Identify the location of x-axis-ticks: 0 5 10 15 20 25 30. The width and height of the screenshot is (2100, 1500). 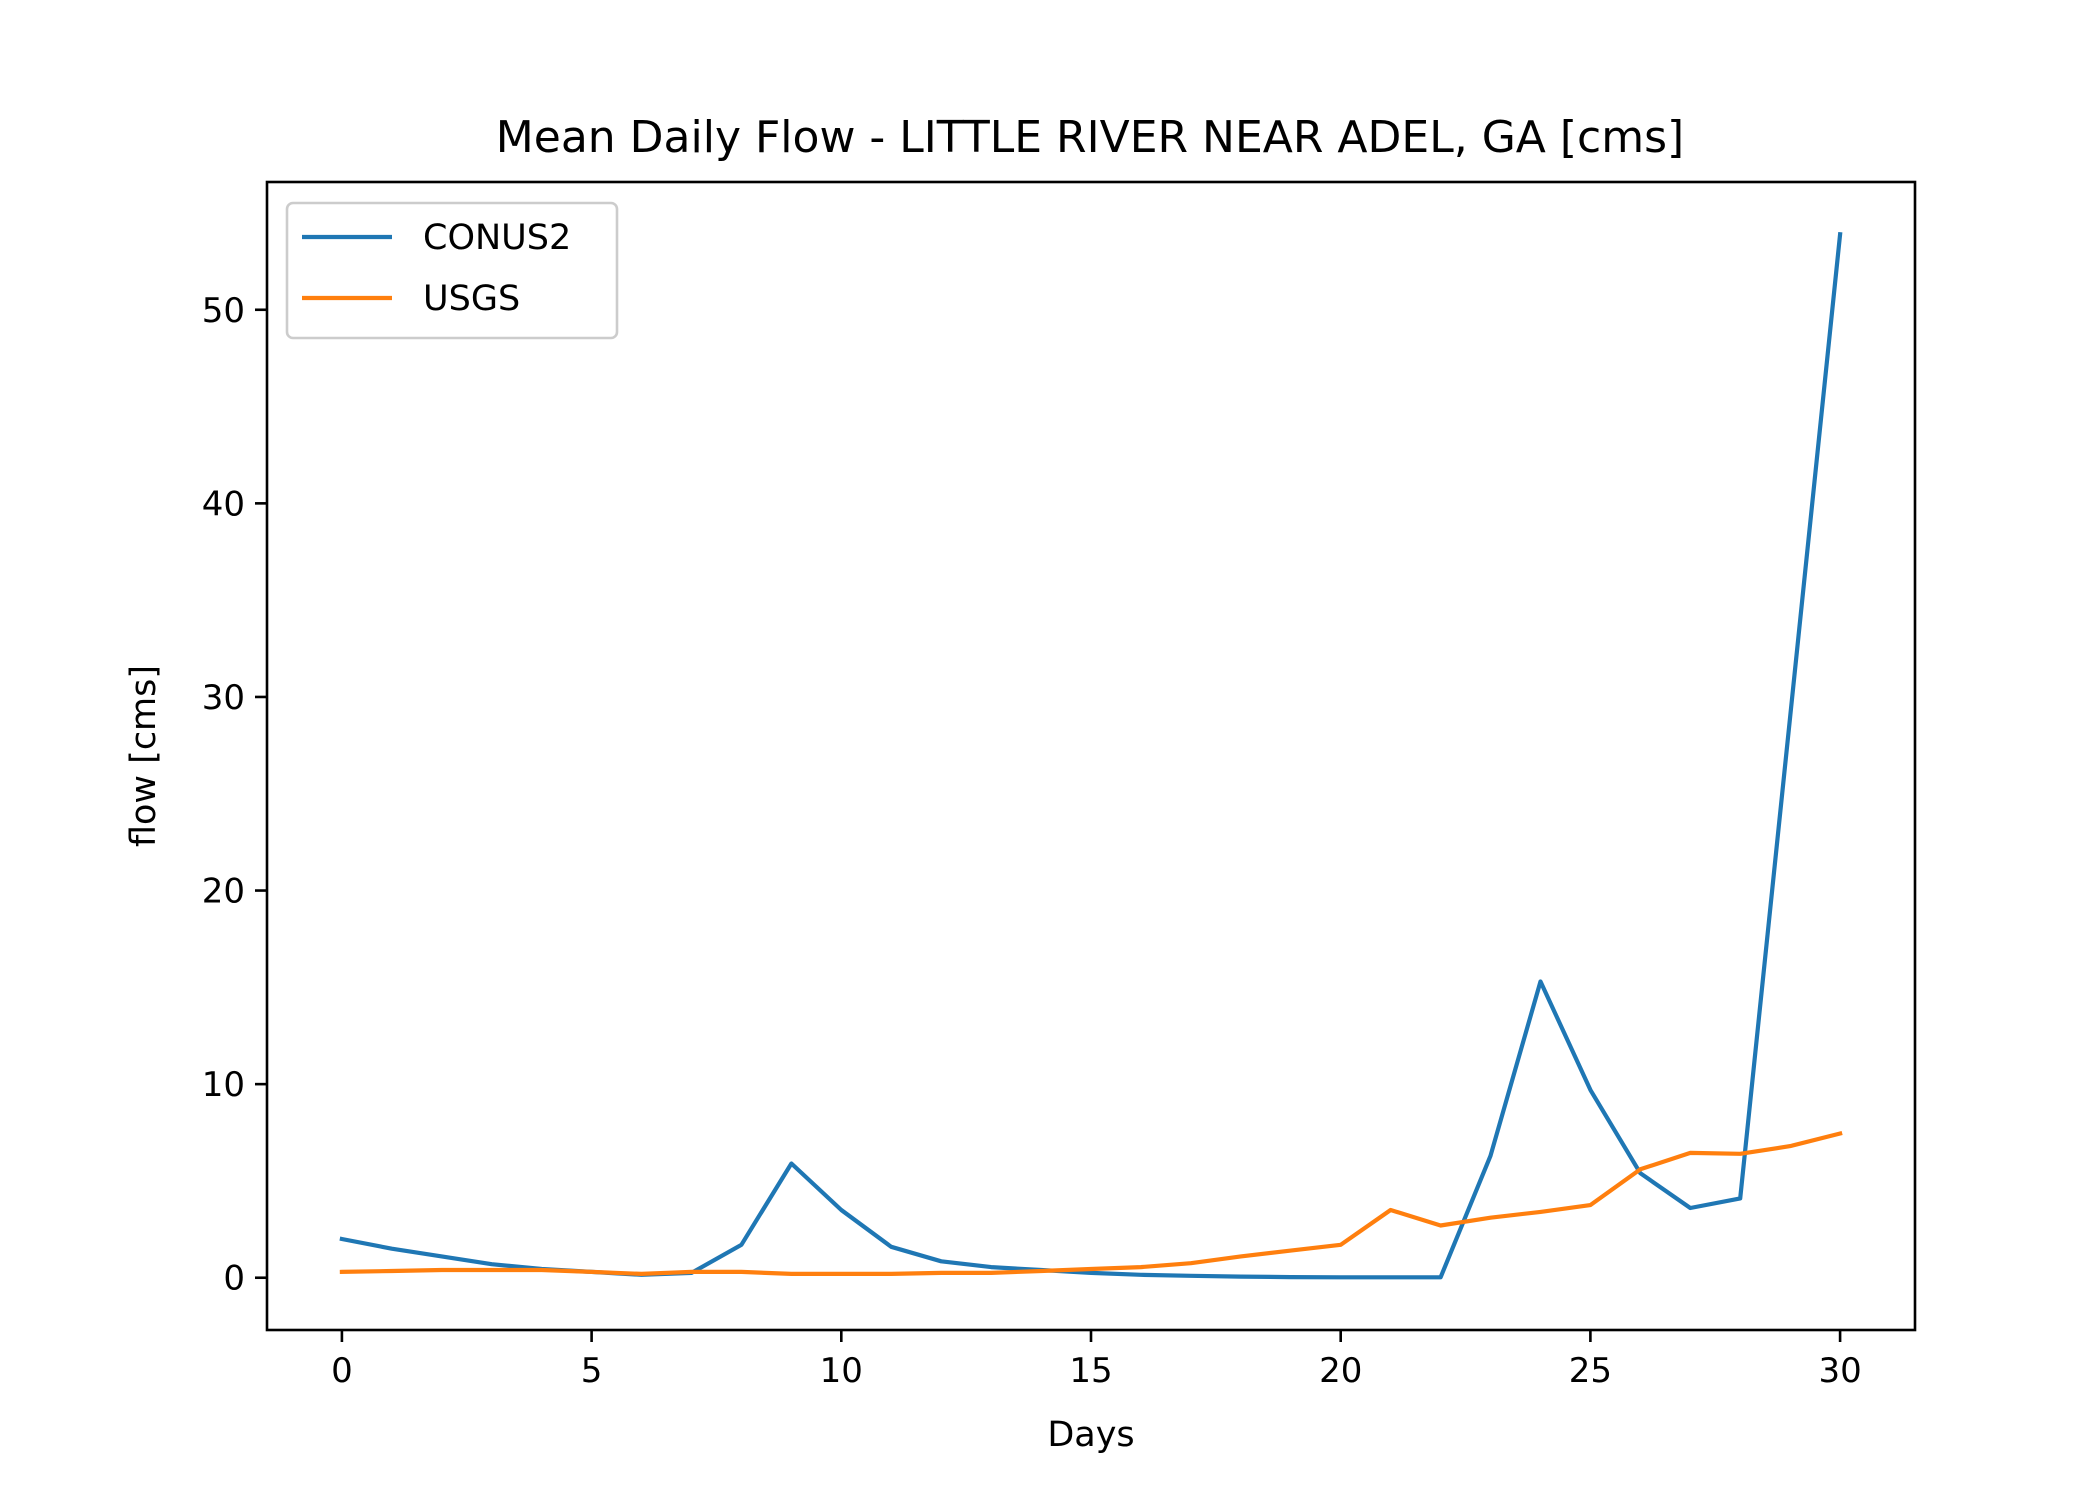
(1096, 1360).